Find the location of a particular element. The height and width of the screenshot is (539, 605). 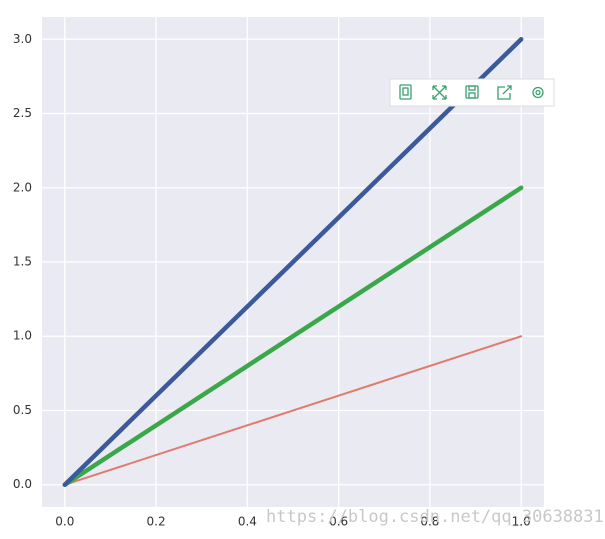

y-tick-label: 2.0 is located at coordinates (22, 187).